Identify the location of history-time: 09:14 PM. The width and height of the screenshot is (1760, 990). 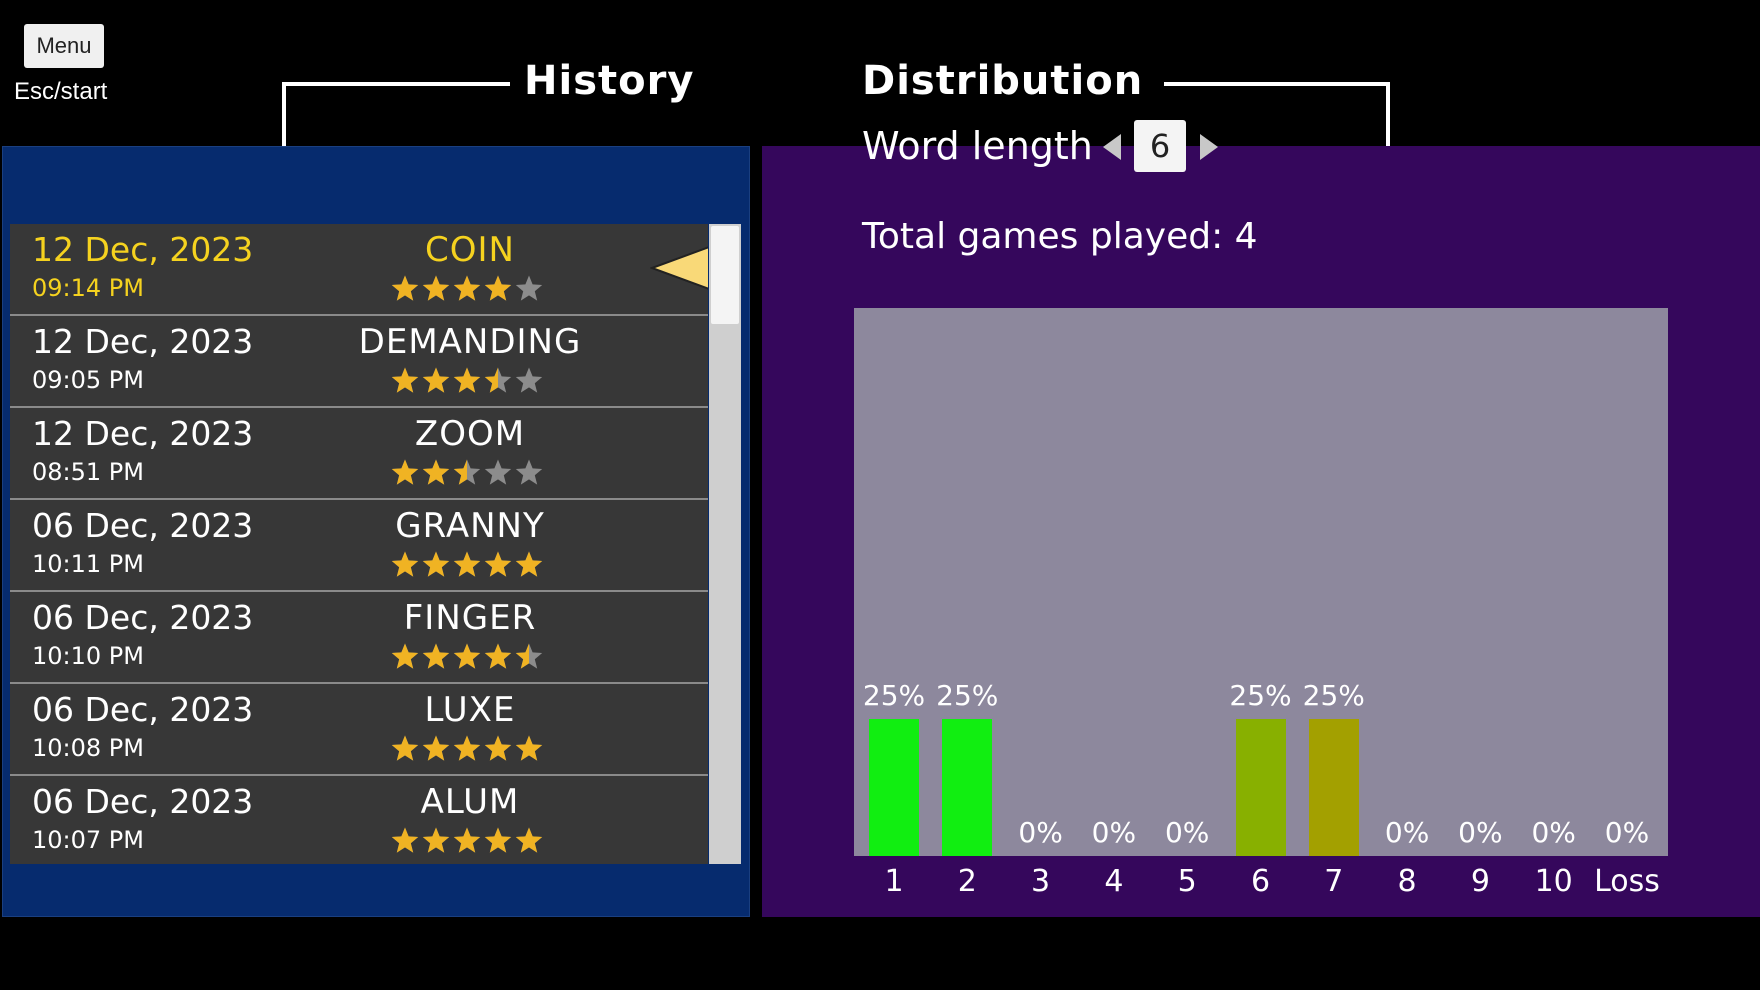
(88, 288).